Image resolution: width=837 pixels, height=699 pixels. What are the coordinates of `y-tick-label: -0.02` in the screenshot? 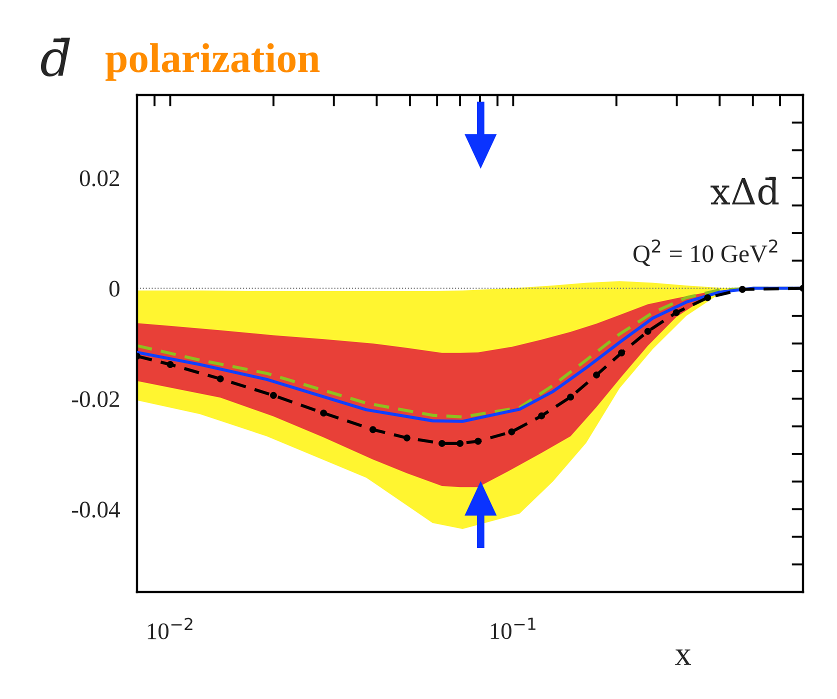 It's located at (96, 399).